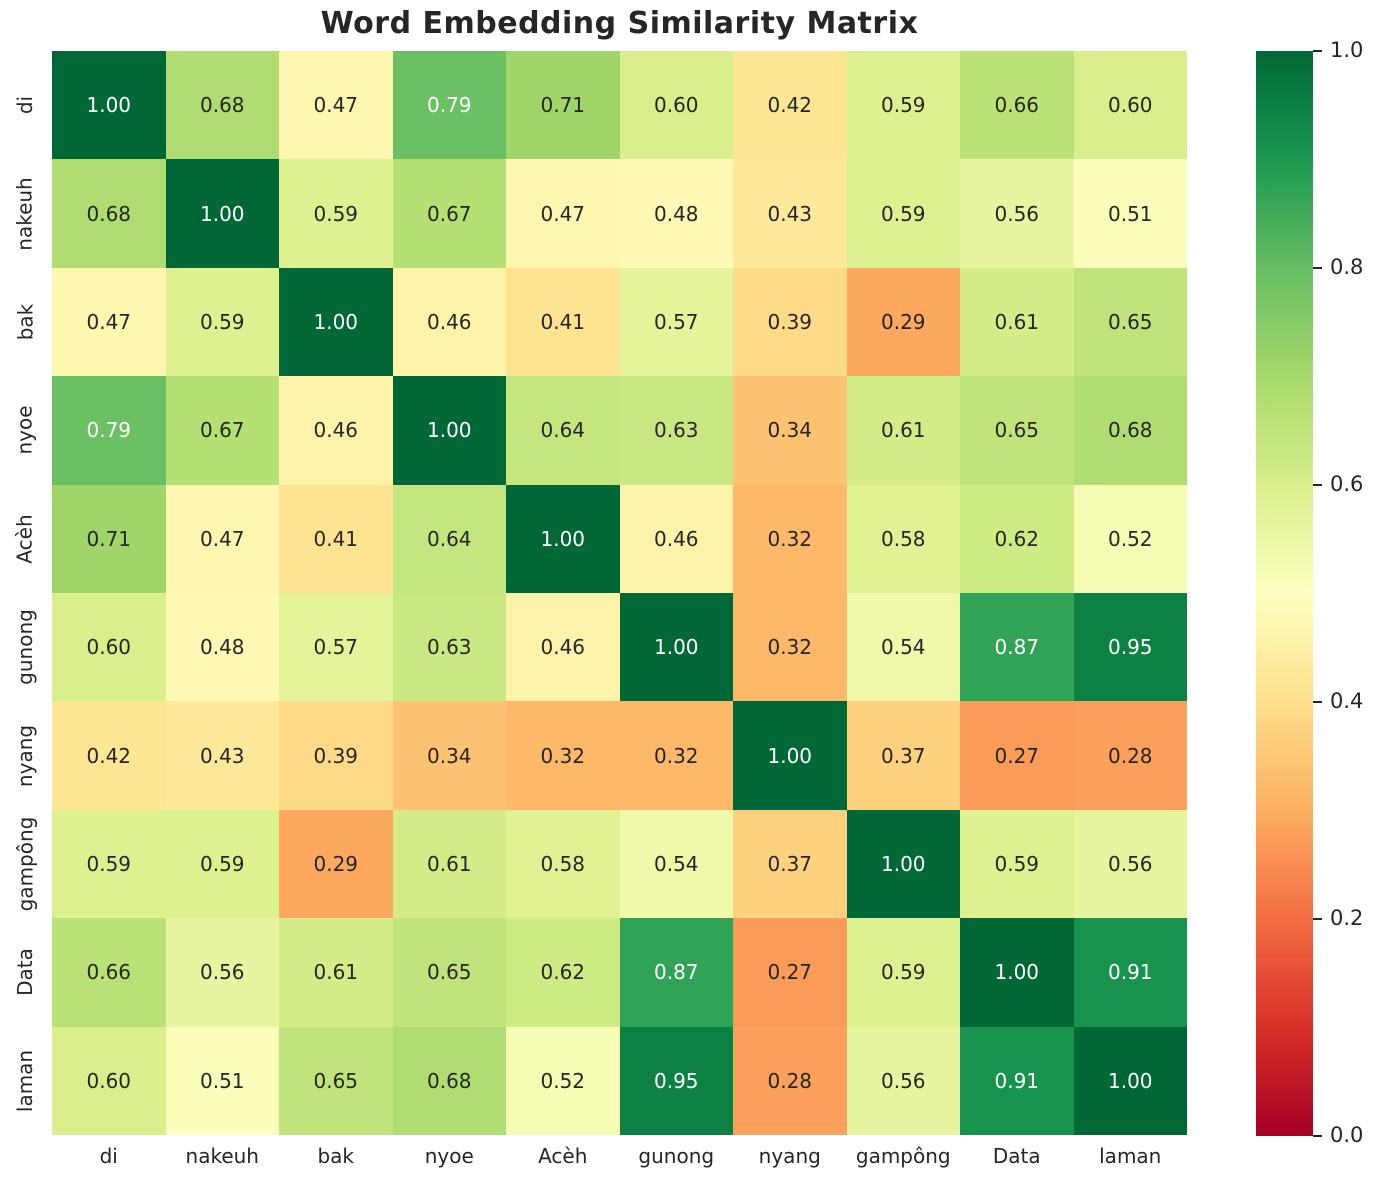 The height and width of the screenshot is (1186, 1373). What do you see at coordinates (1130, 755) in the screenshot?
I see `heatmap-cell: 0.28` at bounding box center [1130, 755].